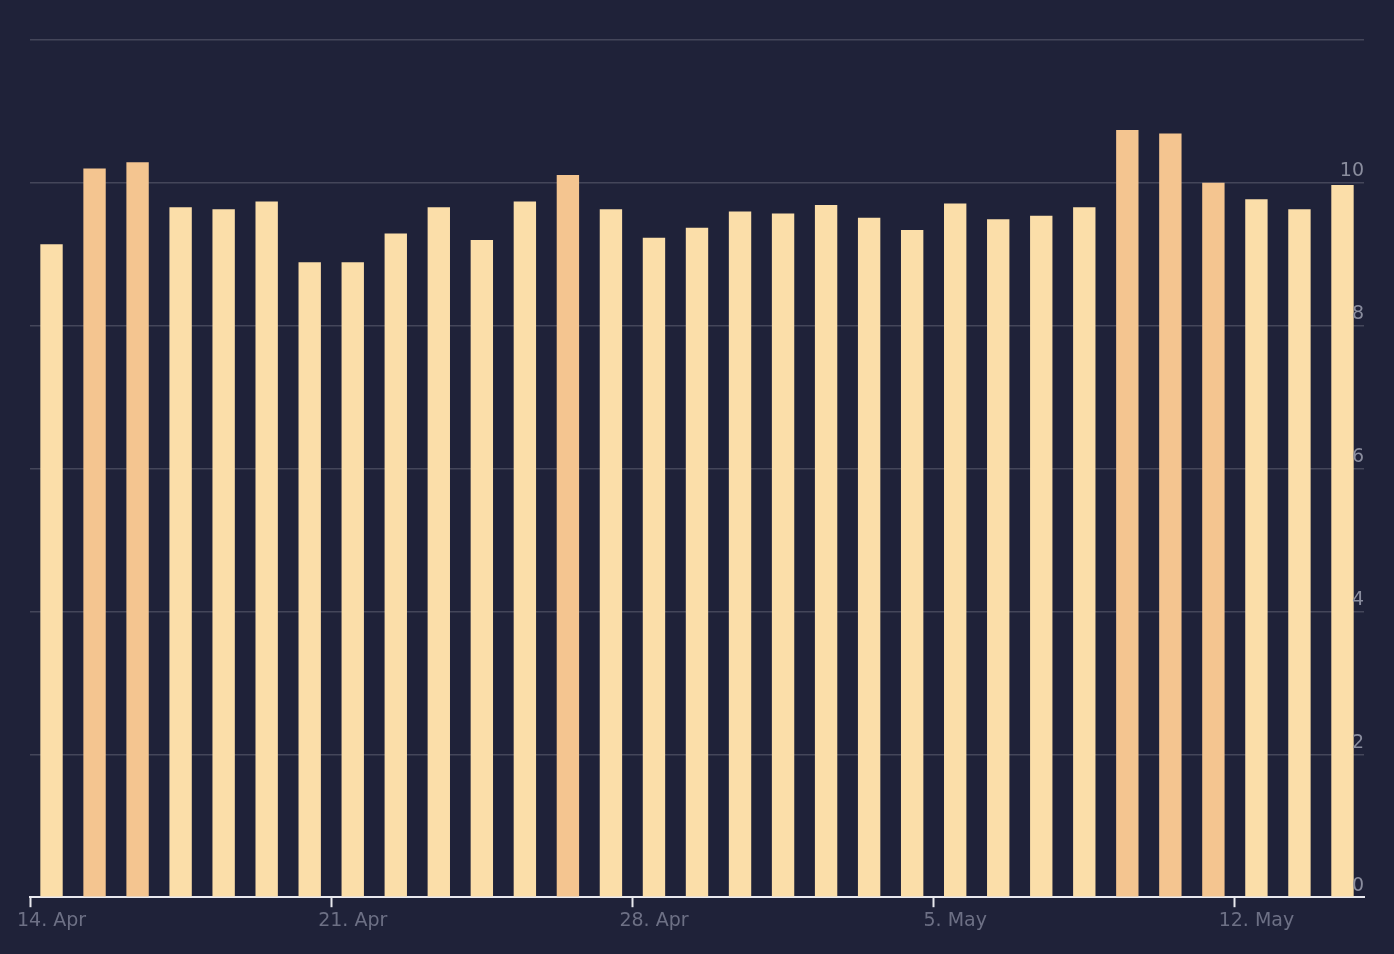 The image size is (1394, 954). Describe the element at coordinates (1256, 918) in the screenshot. I see `x-tick-label: 12. May` at that location.